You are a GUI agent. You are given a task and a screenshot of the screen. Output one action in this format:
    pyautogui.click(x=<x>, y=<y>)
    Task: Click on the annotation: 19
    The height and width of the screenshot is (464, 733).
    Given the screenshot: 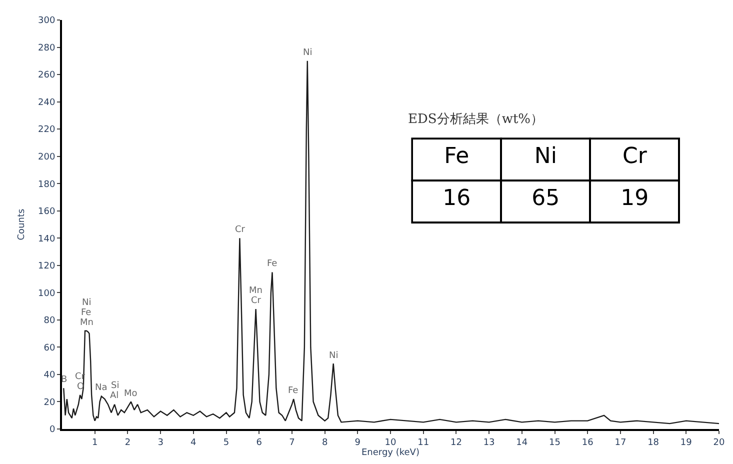 What is the action you would take?
    pyautogui.click(x=634, y=199)
    